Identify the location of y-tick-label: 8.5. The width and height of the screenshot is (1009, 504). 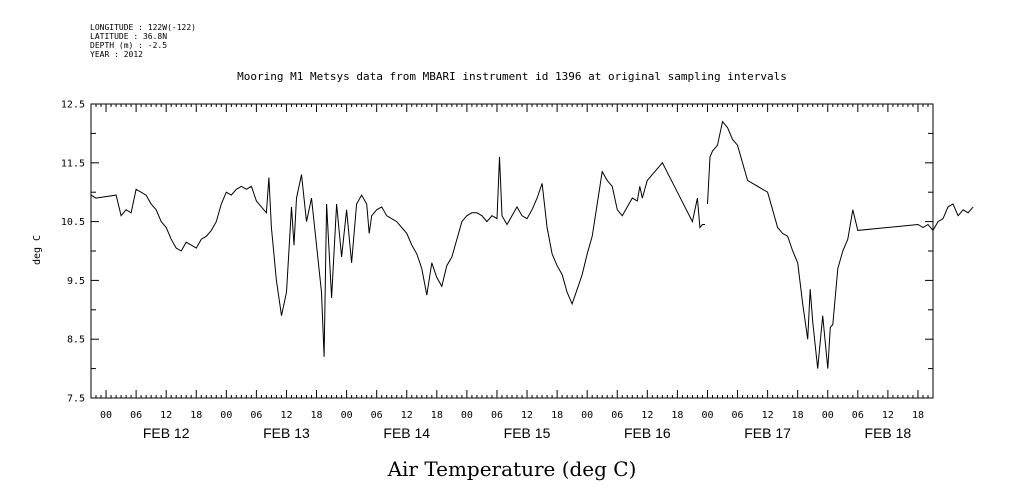
(76, 340).